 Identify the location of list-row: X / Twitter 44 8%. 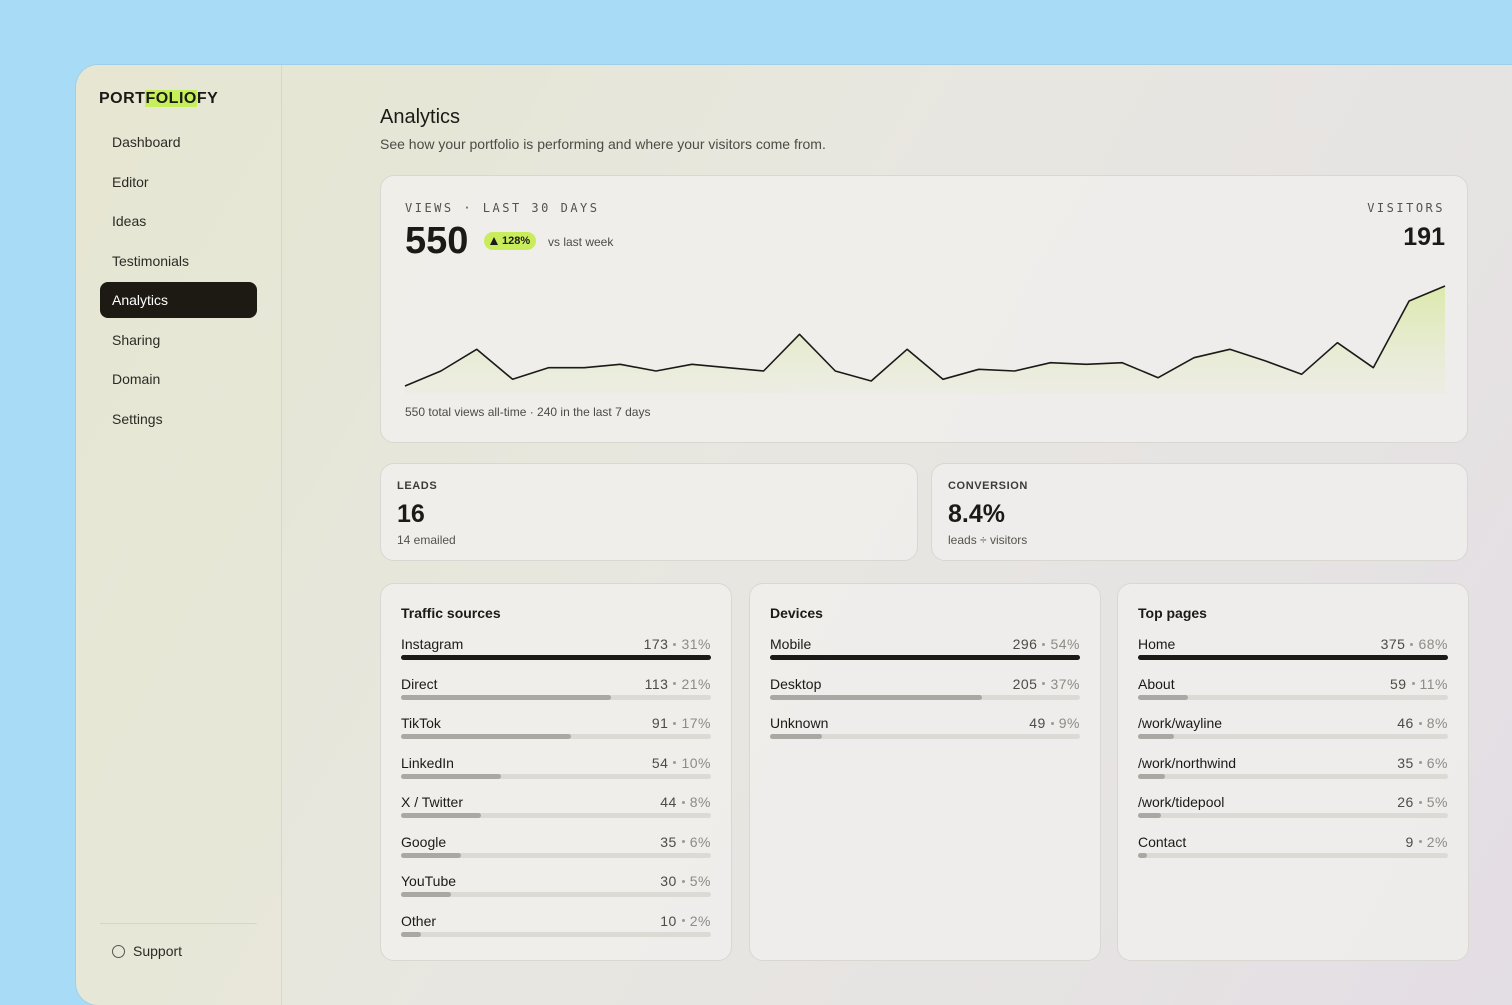
(556, 809).